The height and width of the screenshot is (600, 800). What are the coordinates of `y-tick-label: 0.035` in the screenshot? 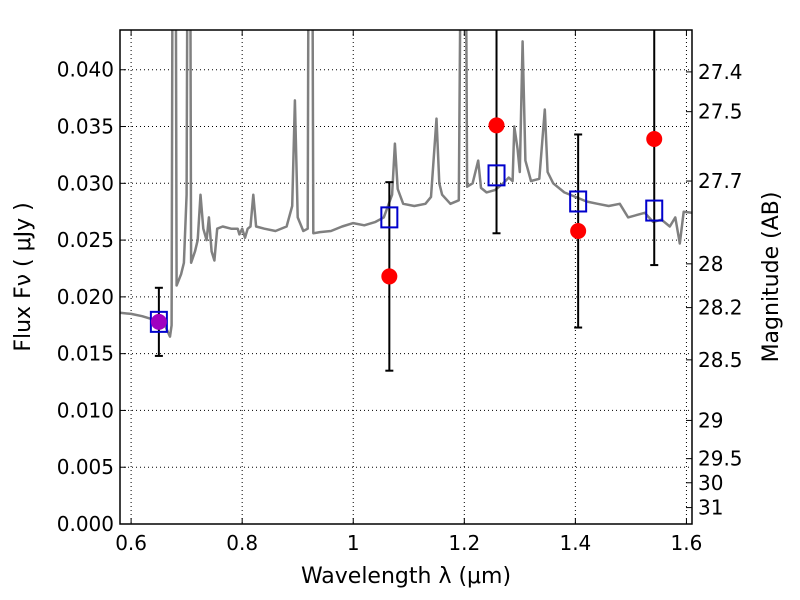 It's located at (85, 127).